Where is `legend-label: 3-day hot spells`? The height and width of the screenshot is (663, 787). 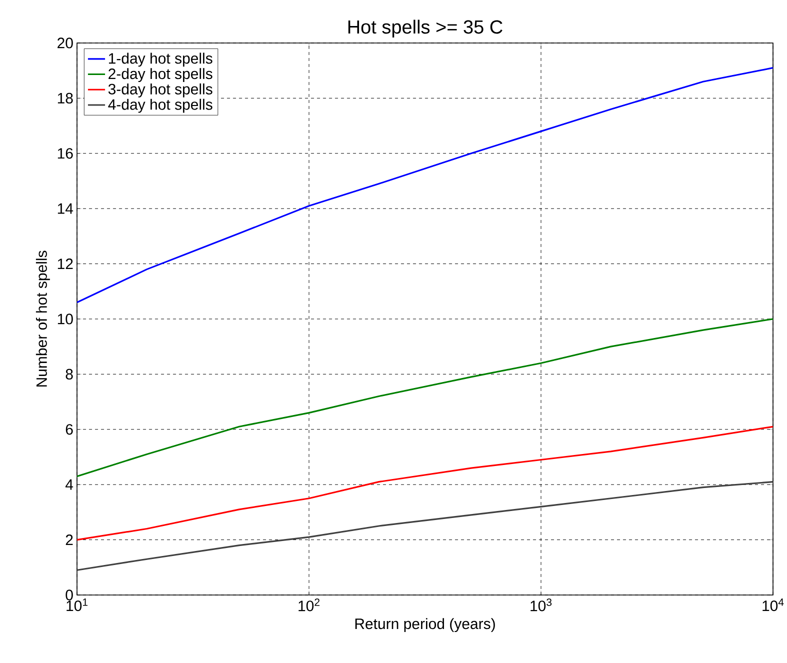 legend-label: 3-day hot spells is located at coordinates (160, 90).